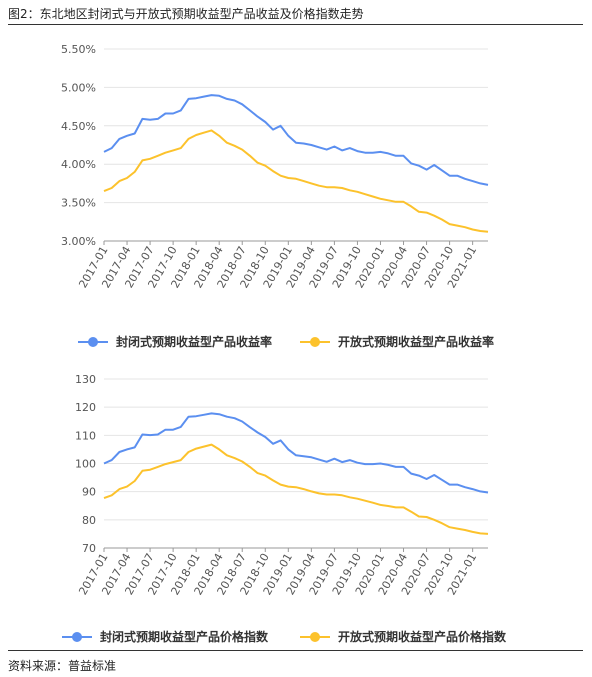  Describe the element at coordinates (78, 49) in the screenshot. I see `y-tick-label: 5.50%` at that location.